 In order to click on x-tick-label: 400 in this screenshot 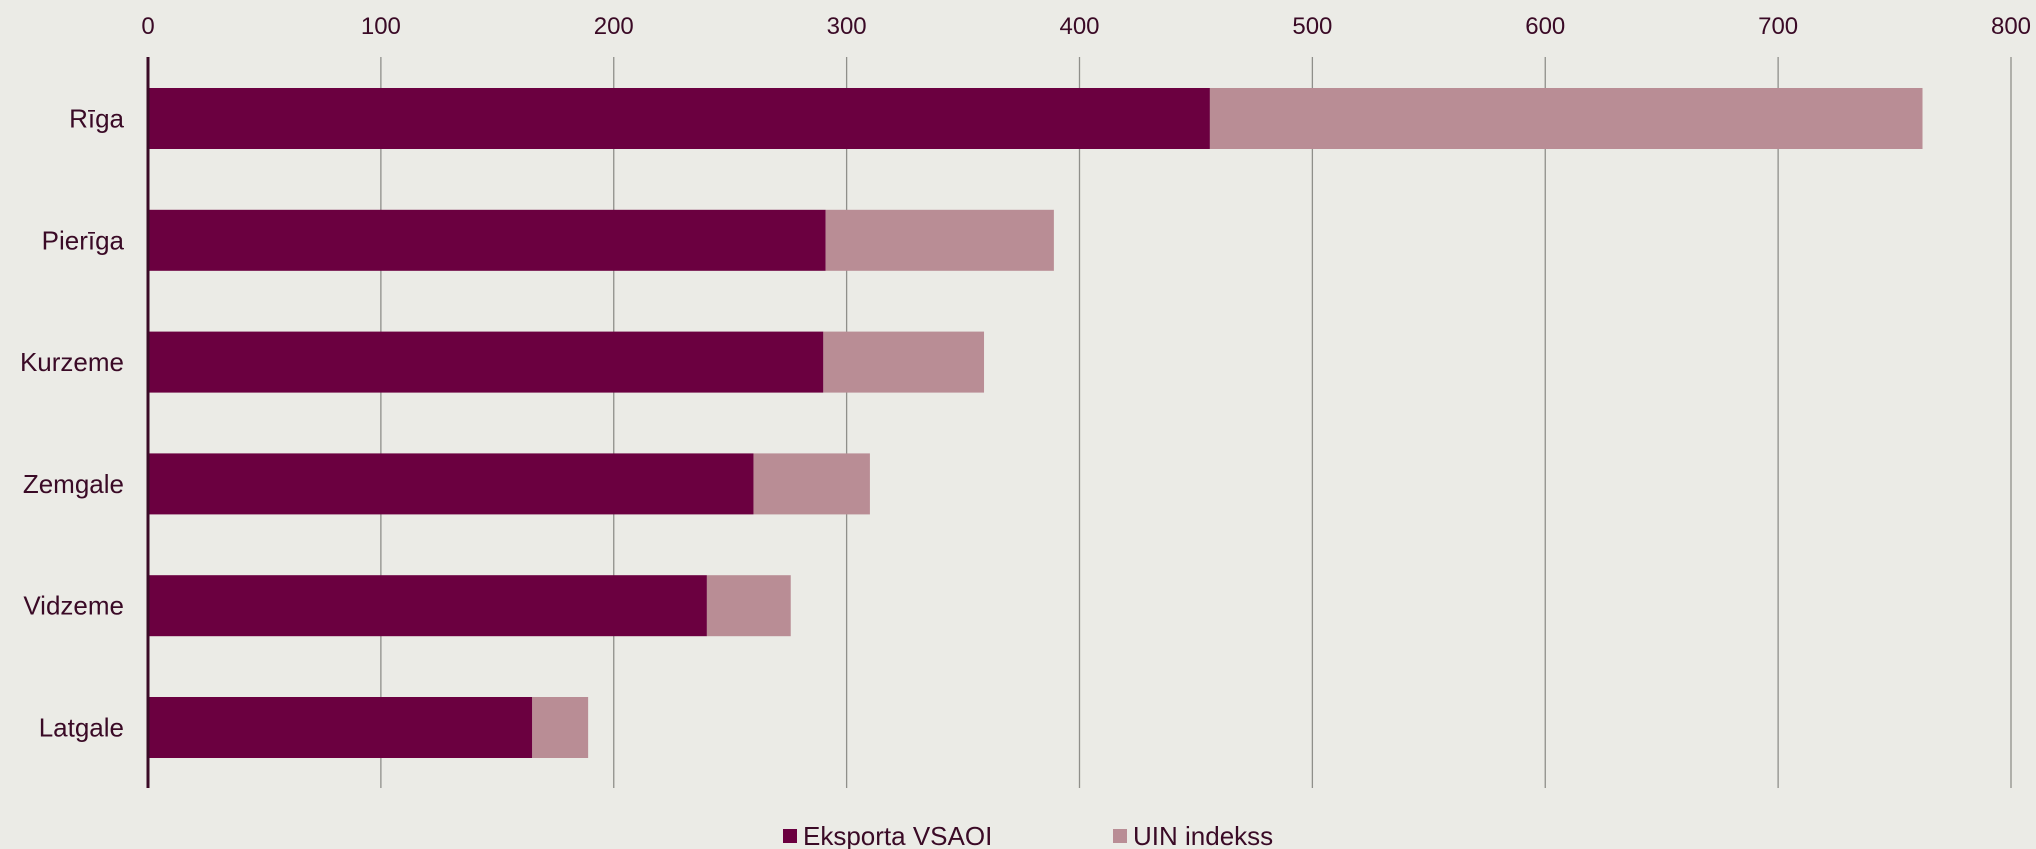, I will do `click(1079, 26)`.